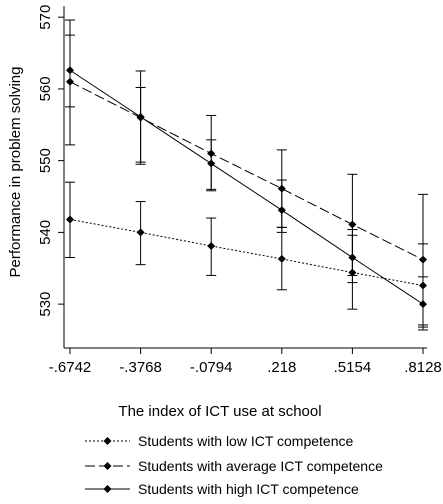 Image resolution: width=443 pixels, height=504 pixels. What do you see at coordinates (260, 466) in the screenshot?
I see `legend-label-1: Students with average ICT competence` at bounding box center [260, 466].